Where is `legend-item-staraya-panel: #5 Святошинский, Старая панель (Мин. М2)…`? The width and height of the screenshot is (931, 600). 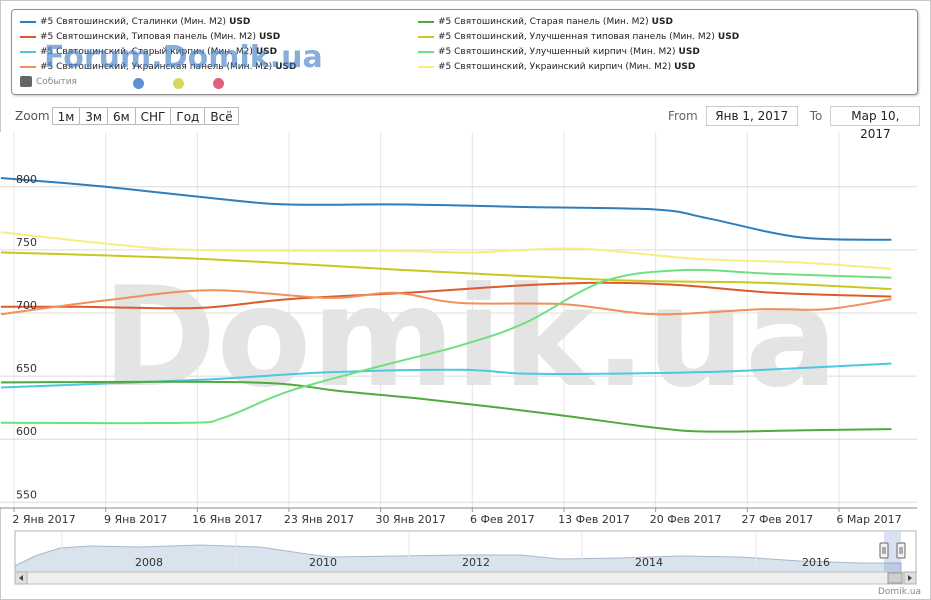
legend-item-staraya-panel: #5 Святошинский, Старая панель (Мин. М2)… is located at coordinates (545, 22).